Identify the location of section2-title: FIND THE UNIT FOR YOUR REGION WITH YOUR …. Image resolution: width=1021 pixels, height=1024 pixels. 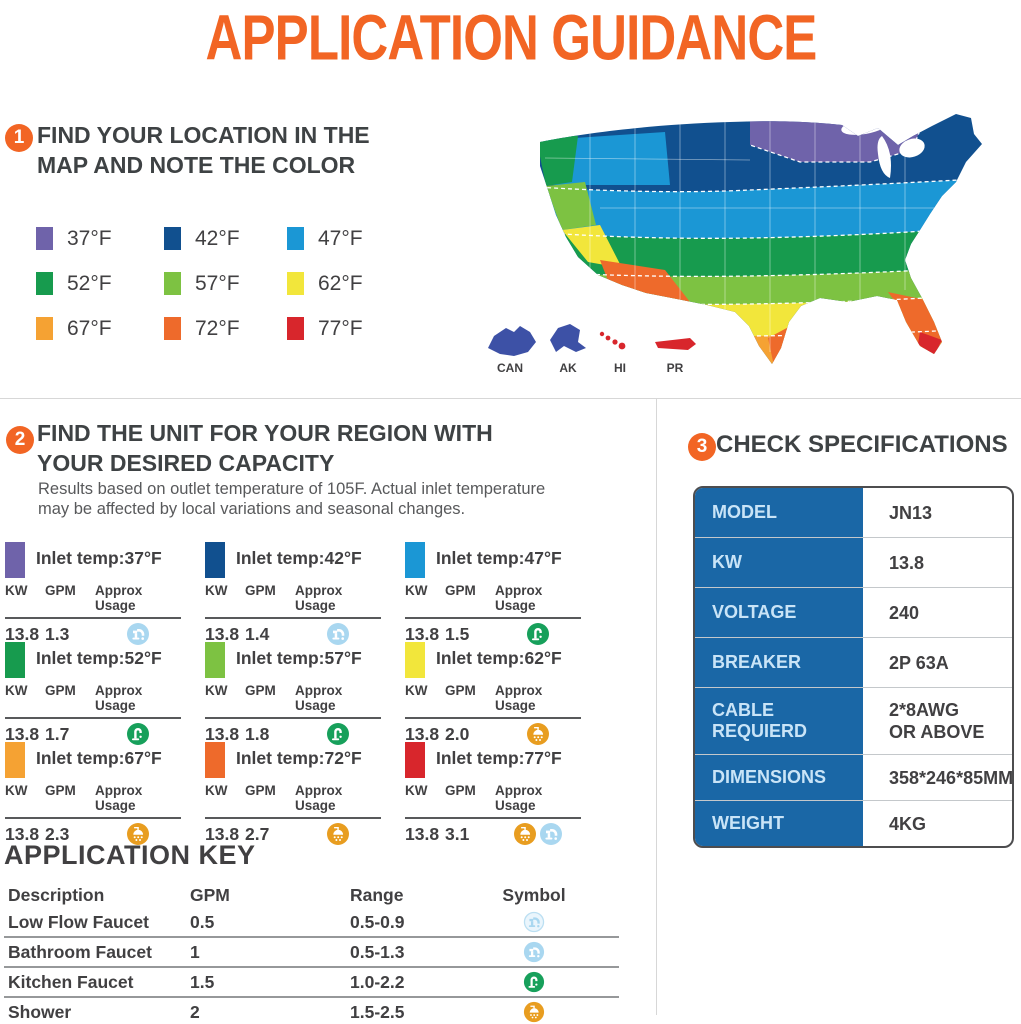
(265, 448).